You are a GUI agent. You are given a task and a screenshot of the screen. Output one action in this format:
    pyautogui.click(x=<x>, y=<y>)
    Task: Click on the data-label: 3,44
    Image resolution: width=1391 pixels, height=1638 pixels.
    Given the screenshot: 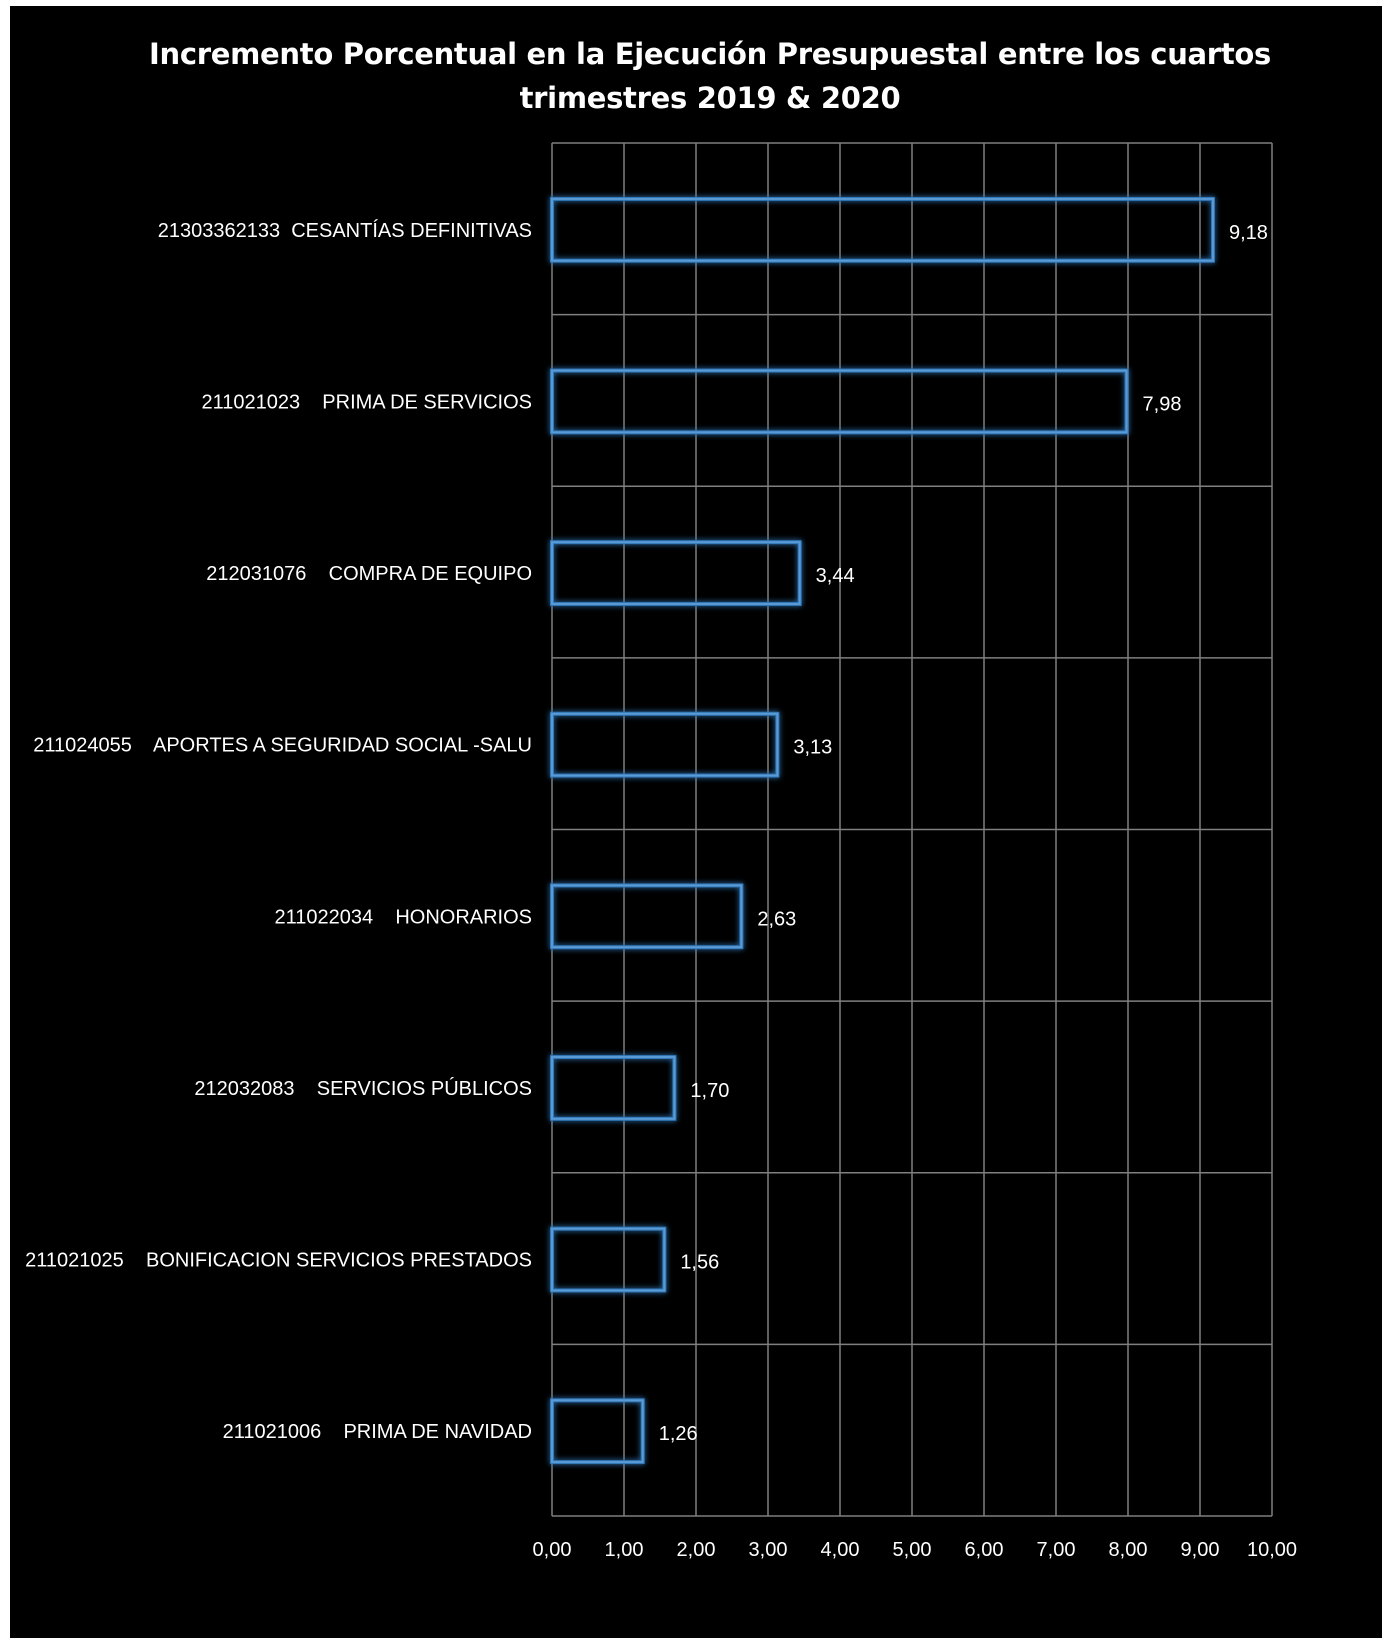 What is the action you would take?
    pyautogui.click(x=835, y=576)
    